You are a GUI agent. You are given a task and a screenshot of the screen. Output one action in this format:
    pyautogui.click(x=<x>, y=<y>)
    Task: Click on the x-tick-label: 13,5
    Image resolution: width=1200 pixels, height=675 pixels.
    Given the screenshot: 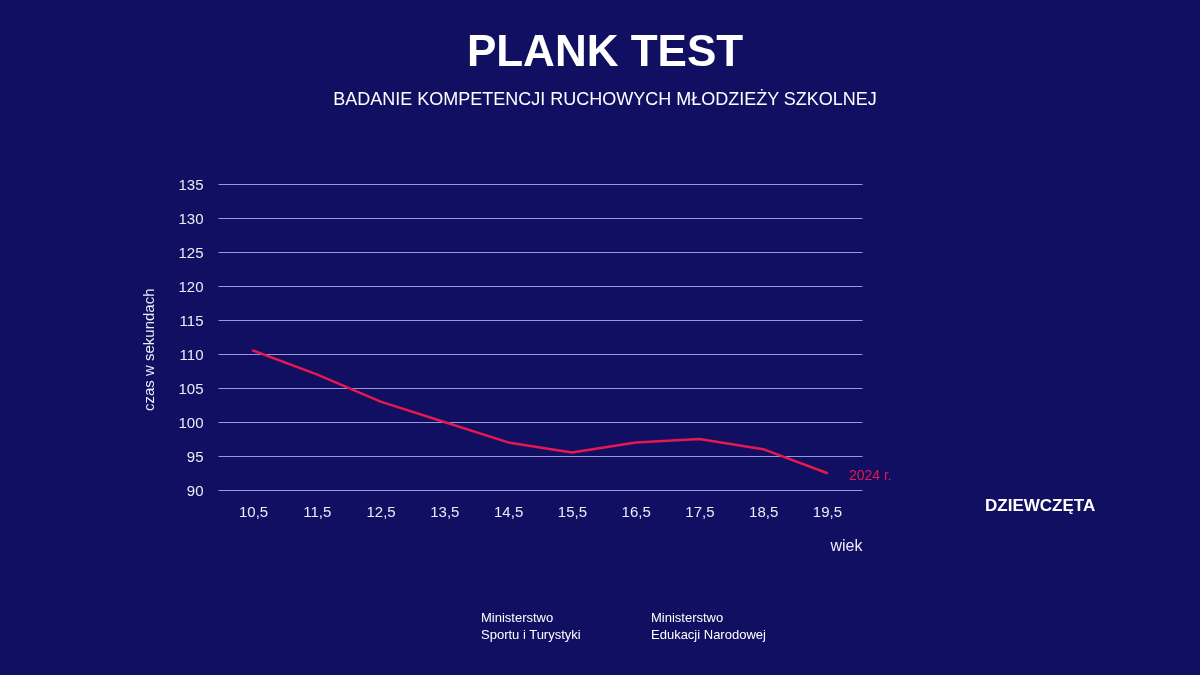 What is the action you would take?
    pyautogui.click(x=445, y=511)
    